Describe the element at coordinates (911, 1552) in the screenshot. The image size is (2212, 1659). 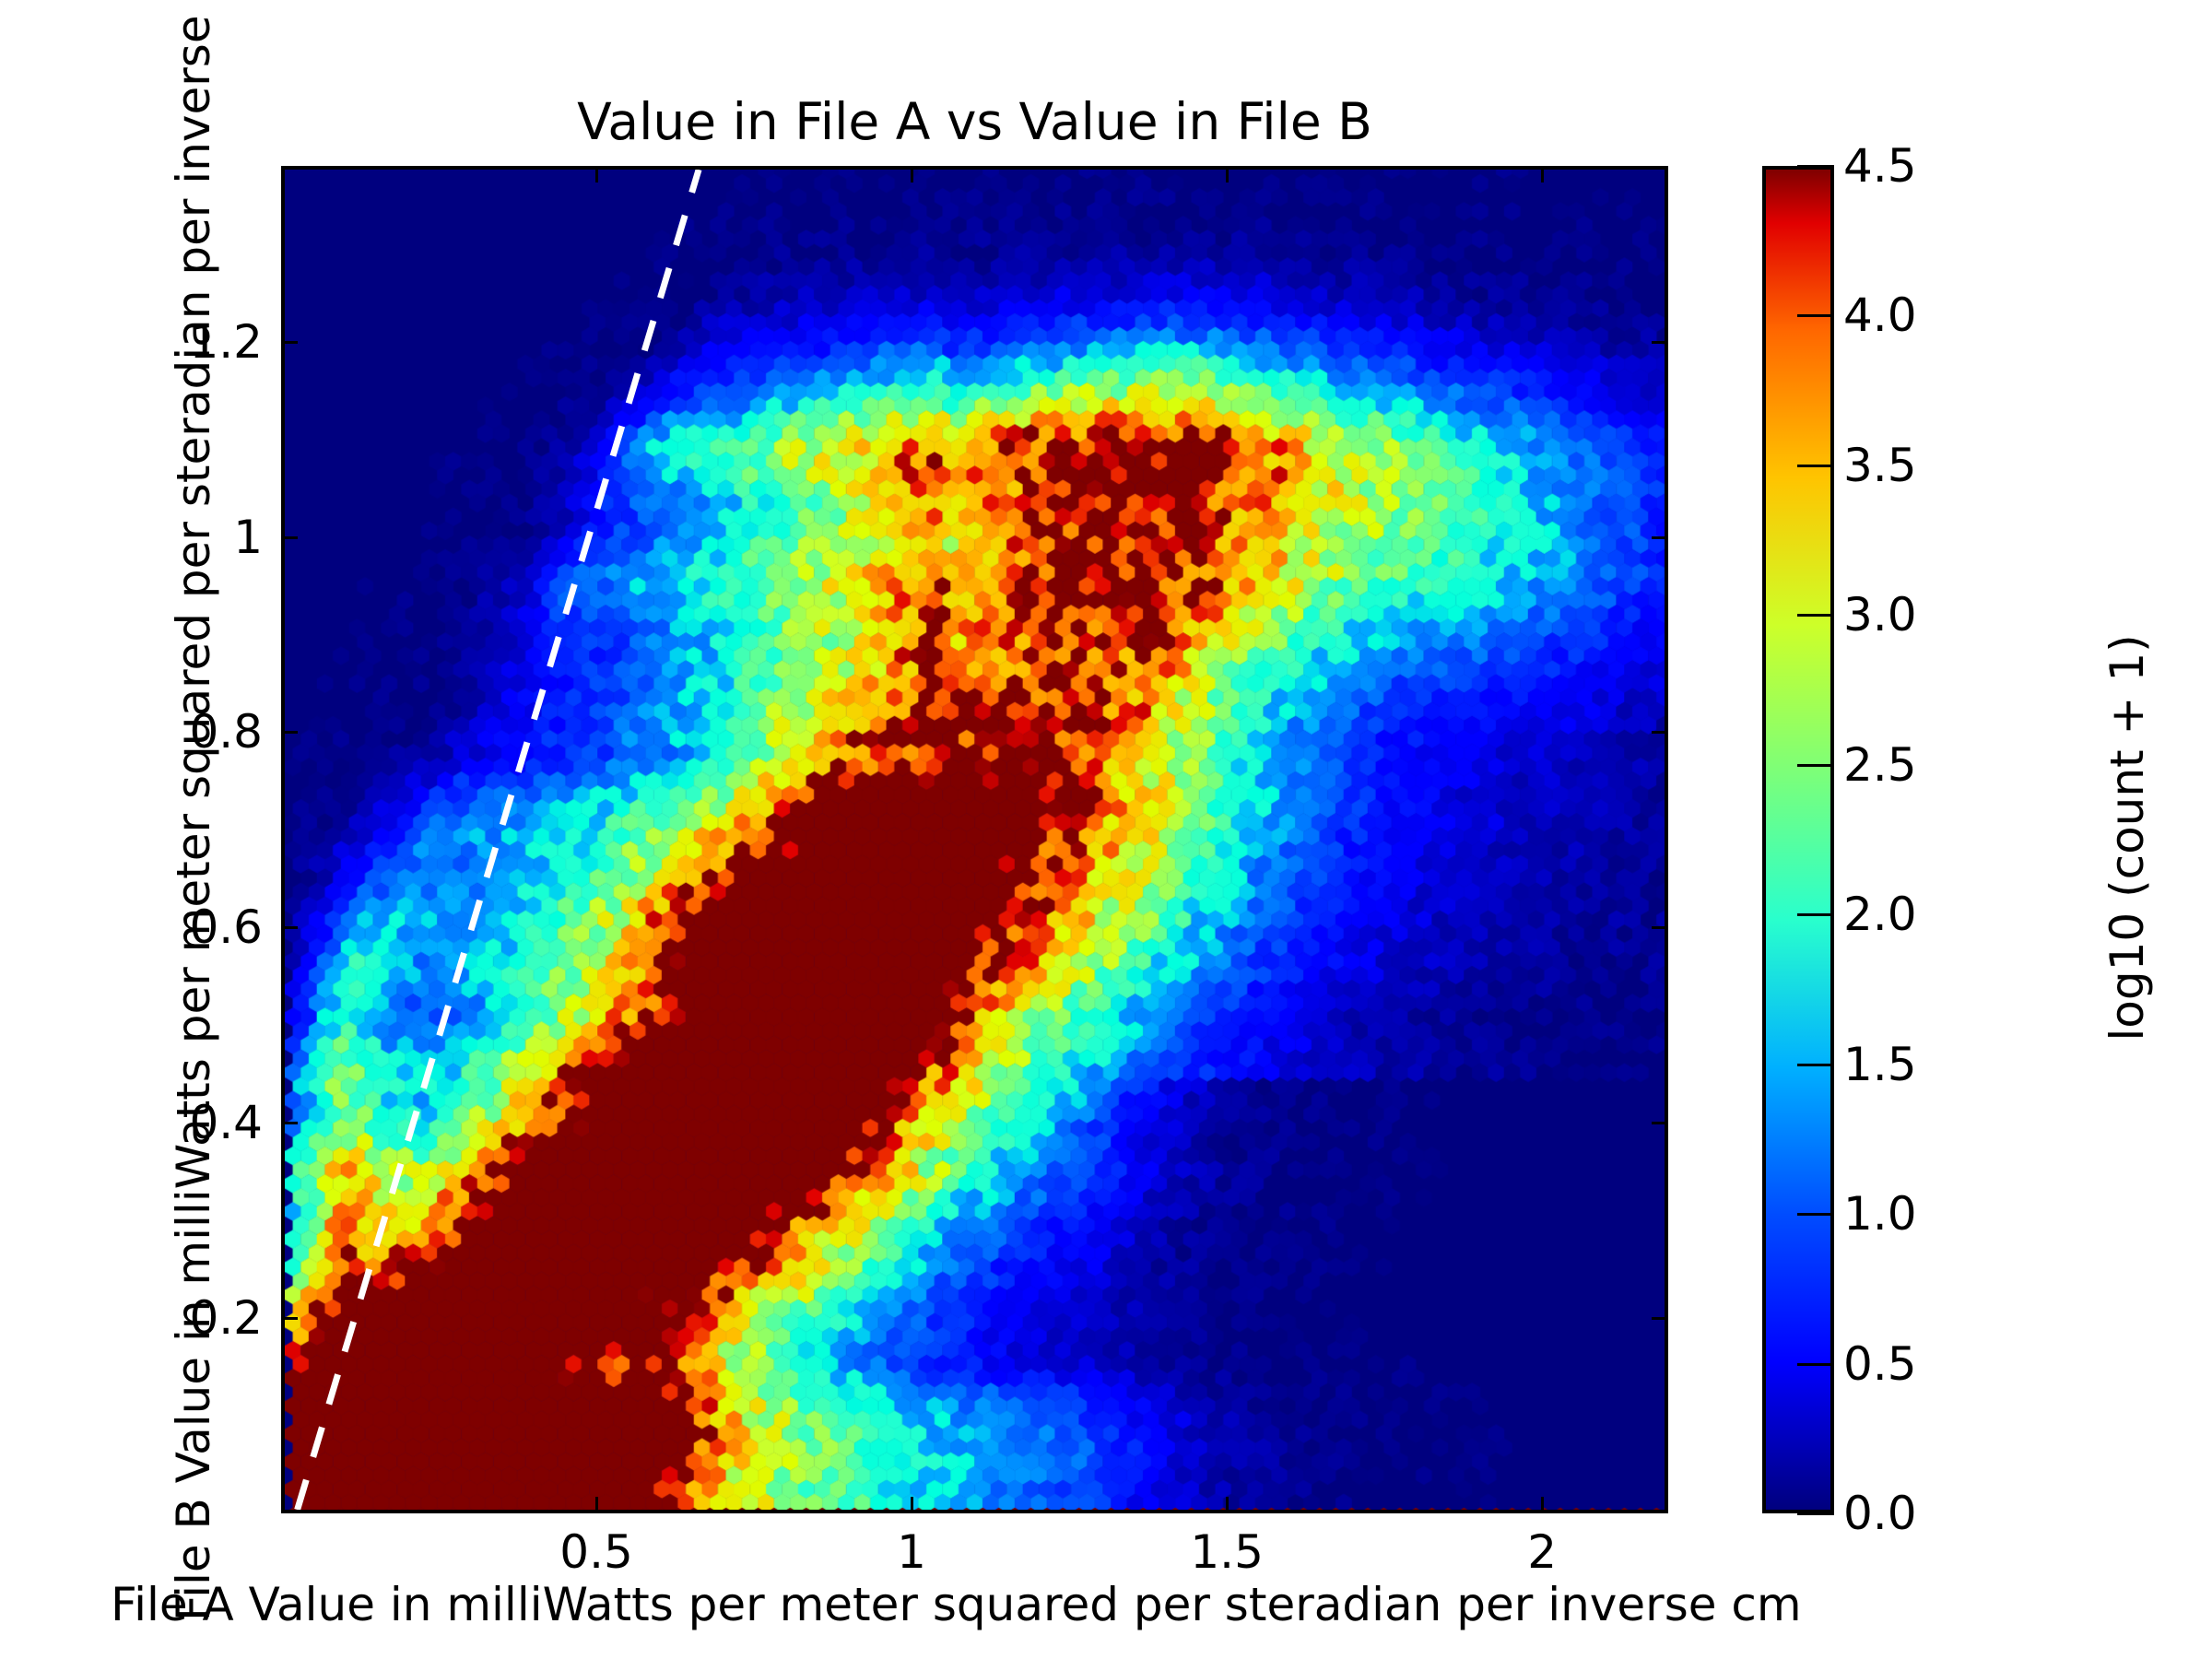
I see `x-tick-label: 1` at that location.